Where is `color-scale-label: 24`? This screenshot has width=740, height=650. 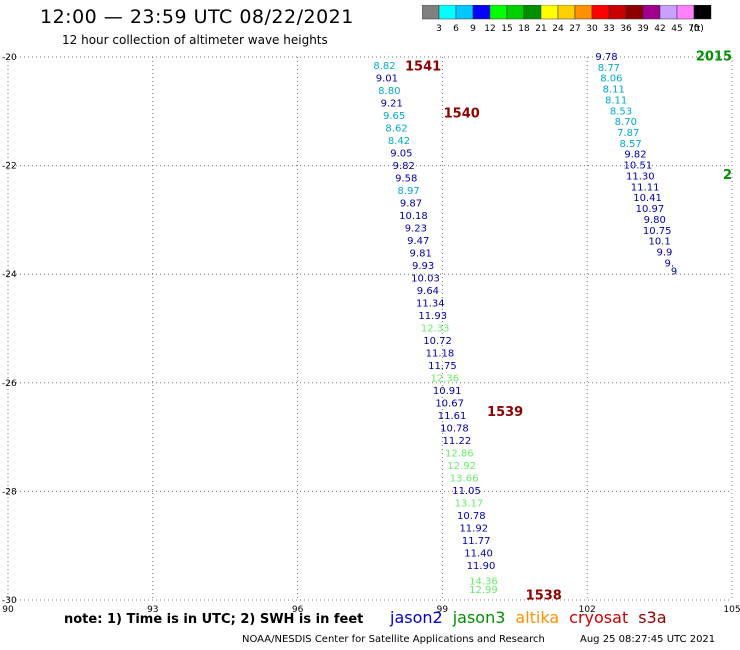 color-scale-label: 24 is located at coordinates (558, 29).